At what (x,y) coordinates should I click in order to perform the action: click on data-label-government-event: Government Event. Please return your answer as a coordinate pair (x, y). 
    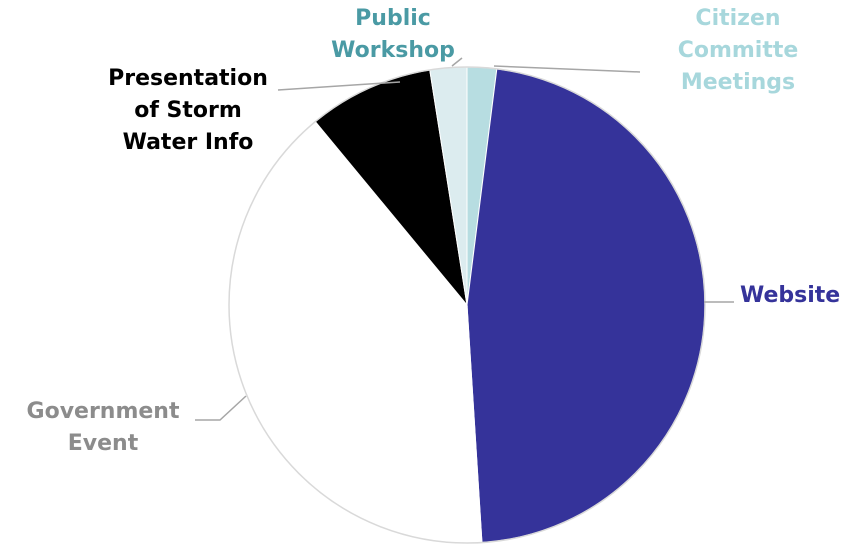
    Looking at the image, I should click on (103, 427).